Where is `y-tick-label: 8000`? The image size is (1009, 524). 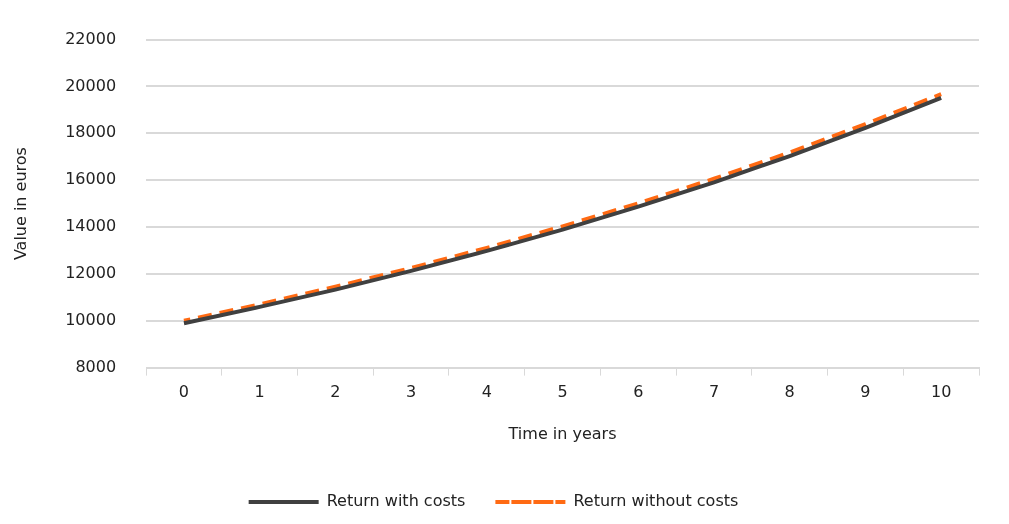 y-tick-label: 8000 is located at coordinates (96, 366).